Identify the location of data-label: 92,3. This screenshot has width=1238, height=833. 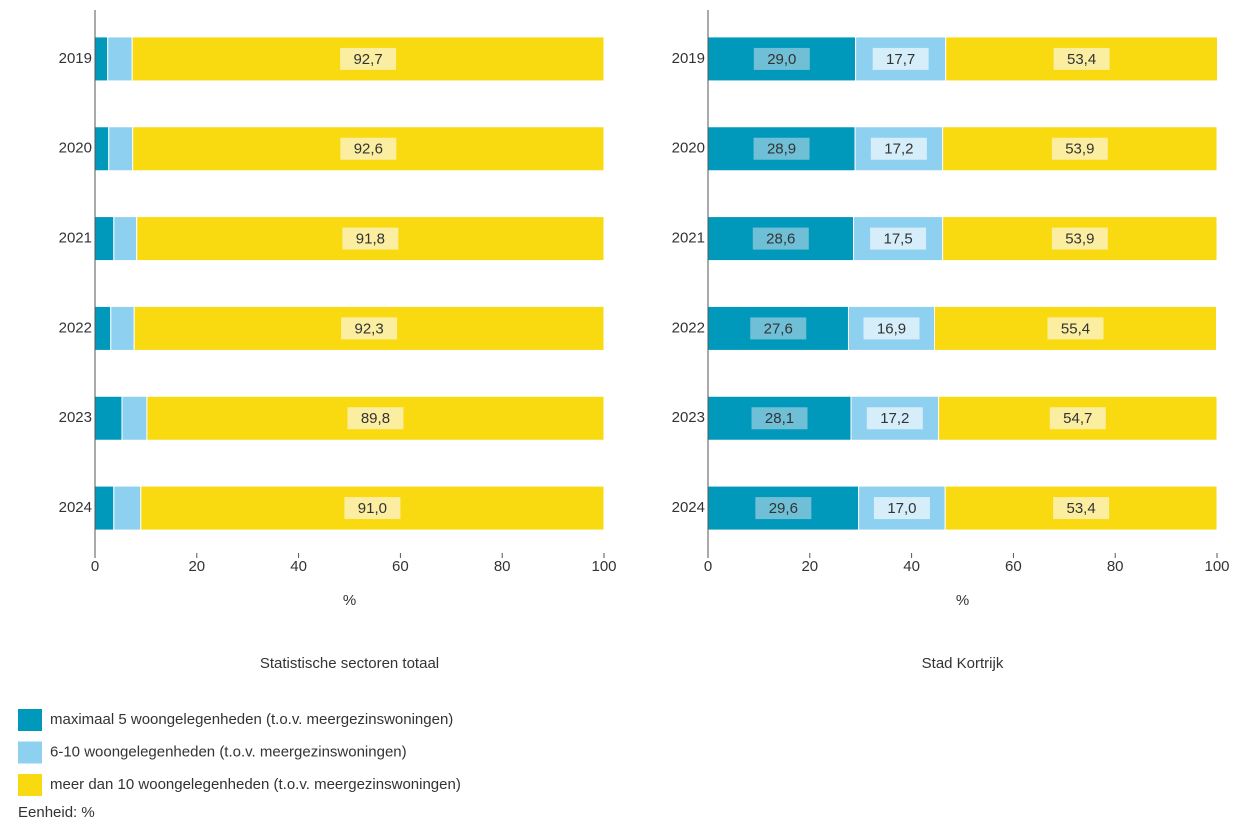
(368, 328).